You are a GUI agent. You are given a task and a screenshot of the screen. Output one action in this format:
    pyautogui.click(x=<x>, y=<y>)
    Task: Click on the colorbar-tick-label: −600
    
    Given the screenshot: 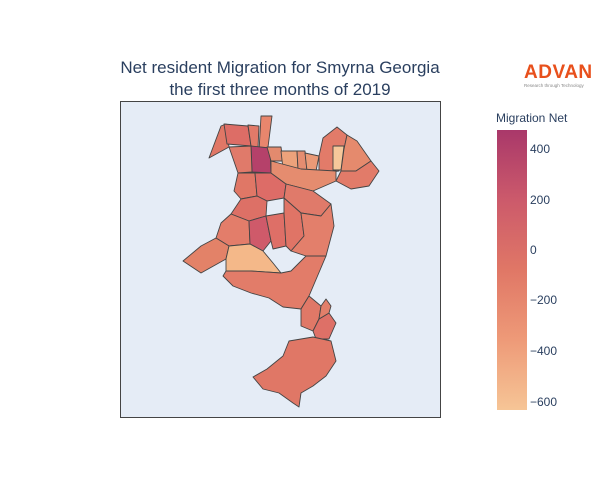 What is the action you would take?
    pyautogui.click(x=544, y=402)
    